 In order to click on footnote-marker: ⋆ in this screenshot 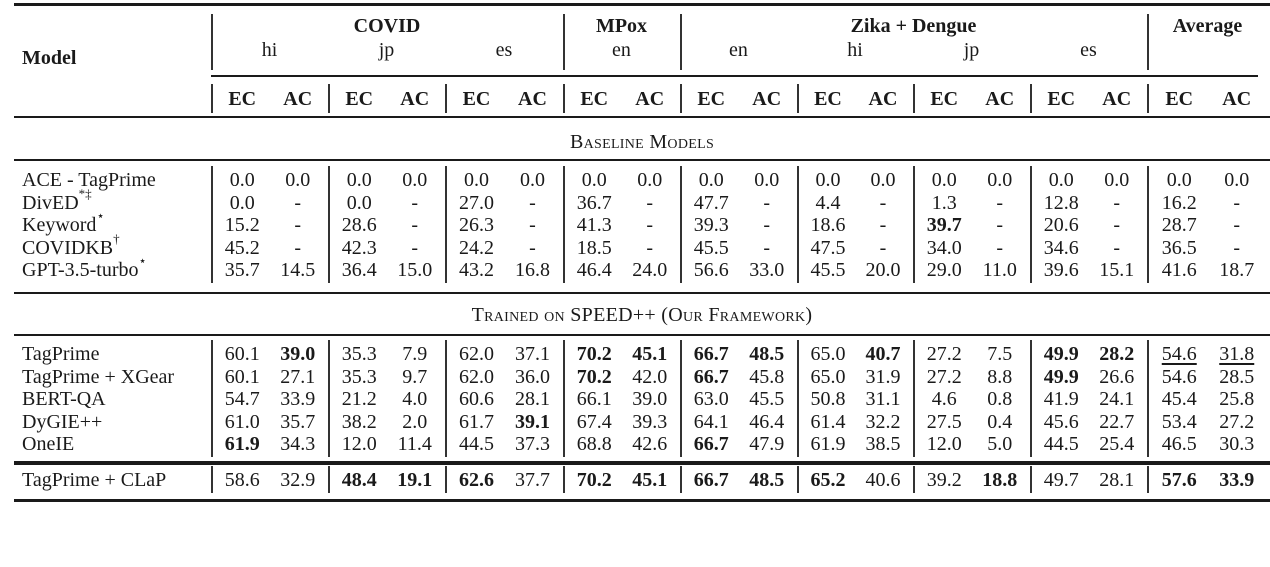, I will do `click(100, 216)`.